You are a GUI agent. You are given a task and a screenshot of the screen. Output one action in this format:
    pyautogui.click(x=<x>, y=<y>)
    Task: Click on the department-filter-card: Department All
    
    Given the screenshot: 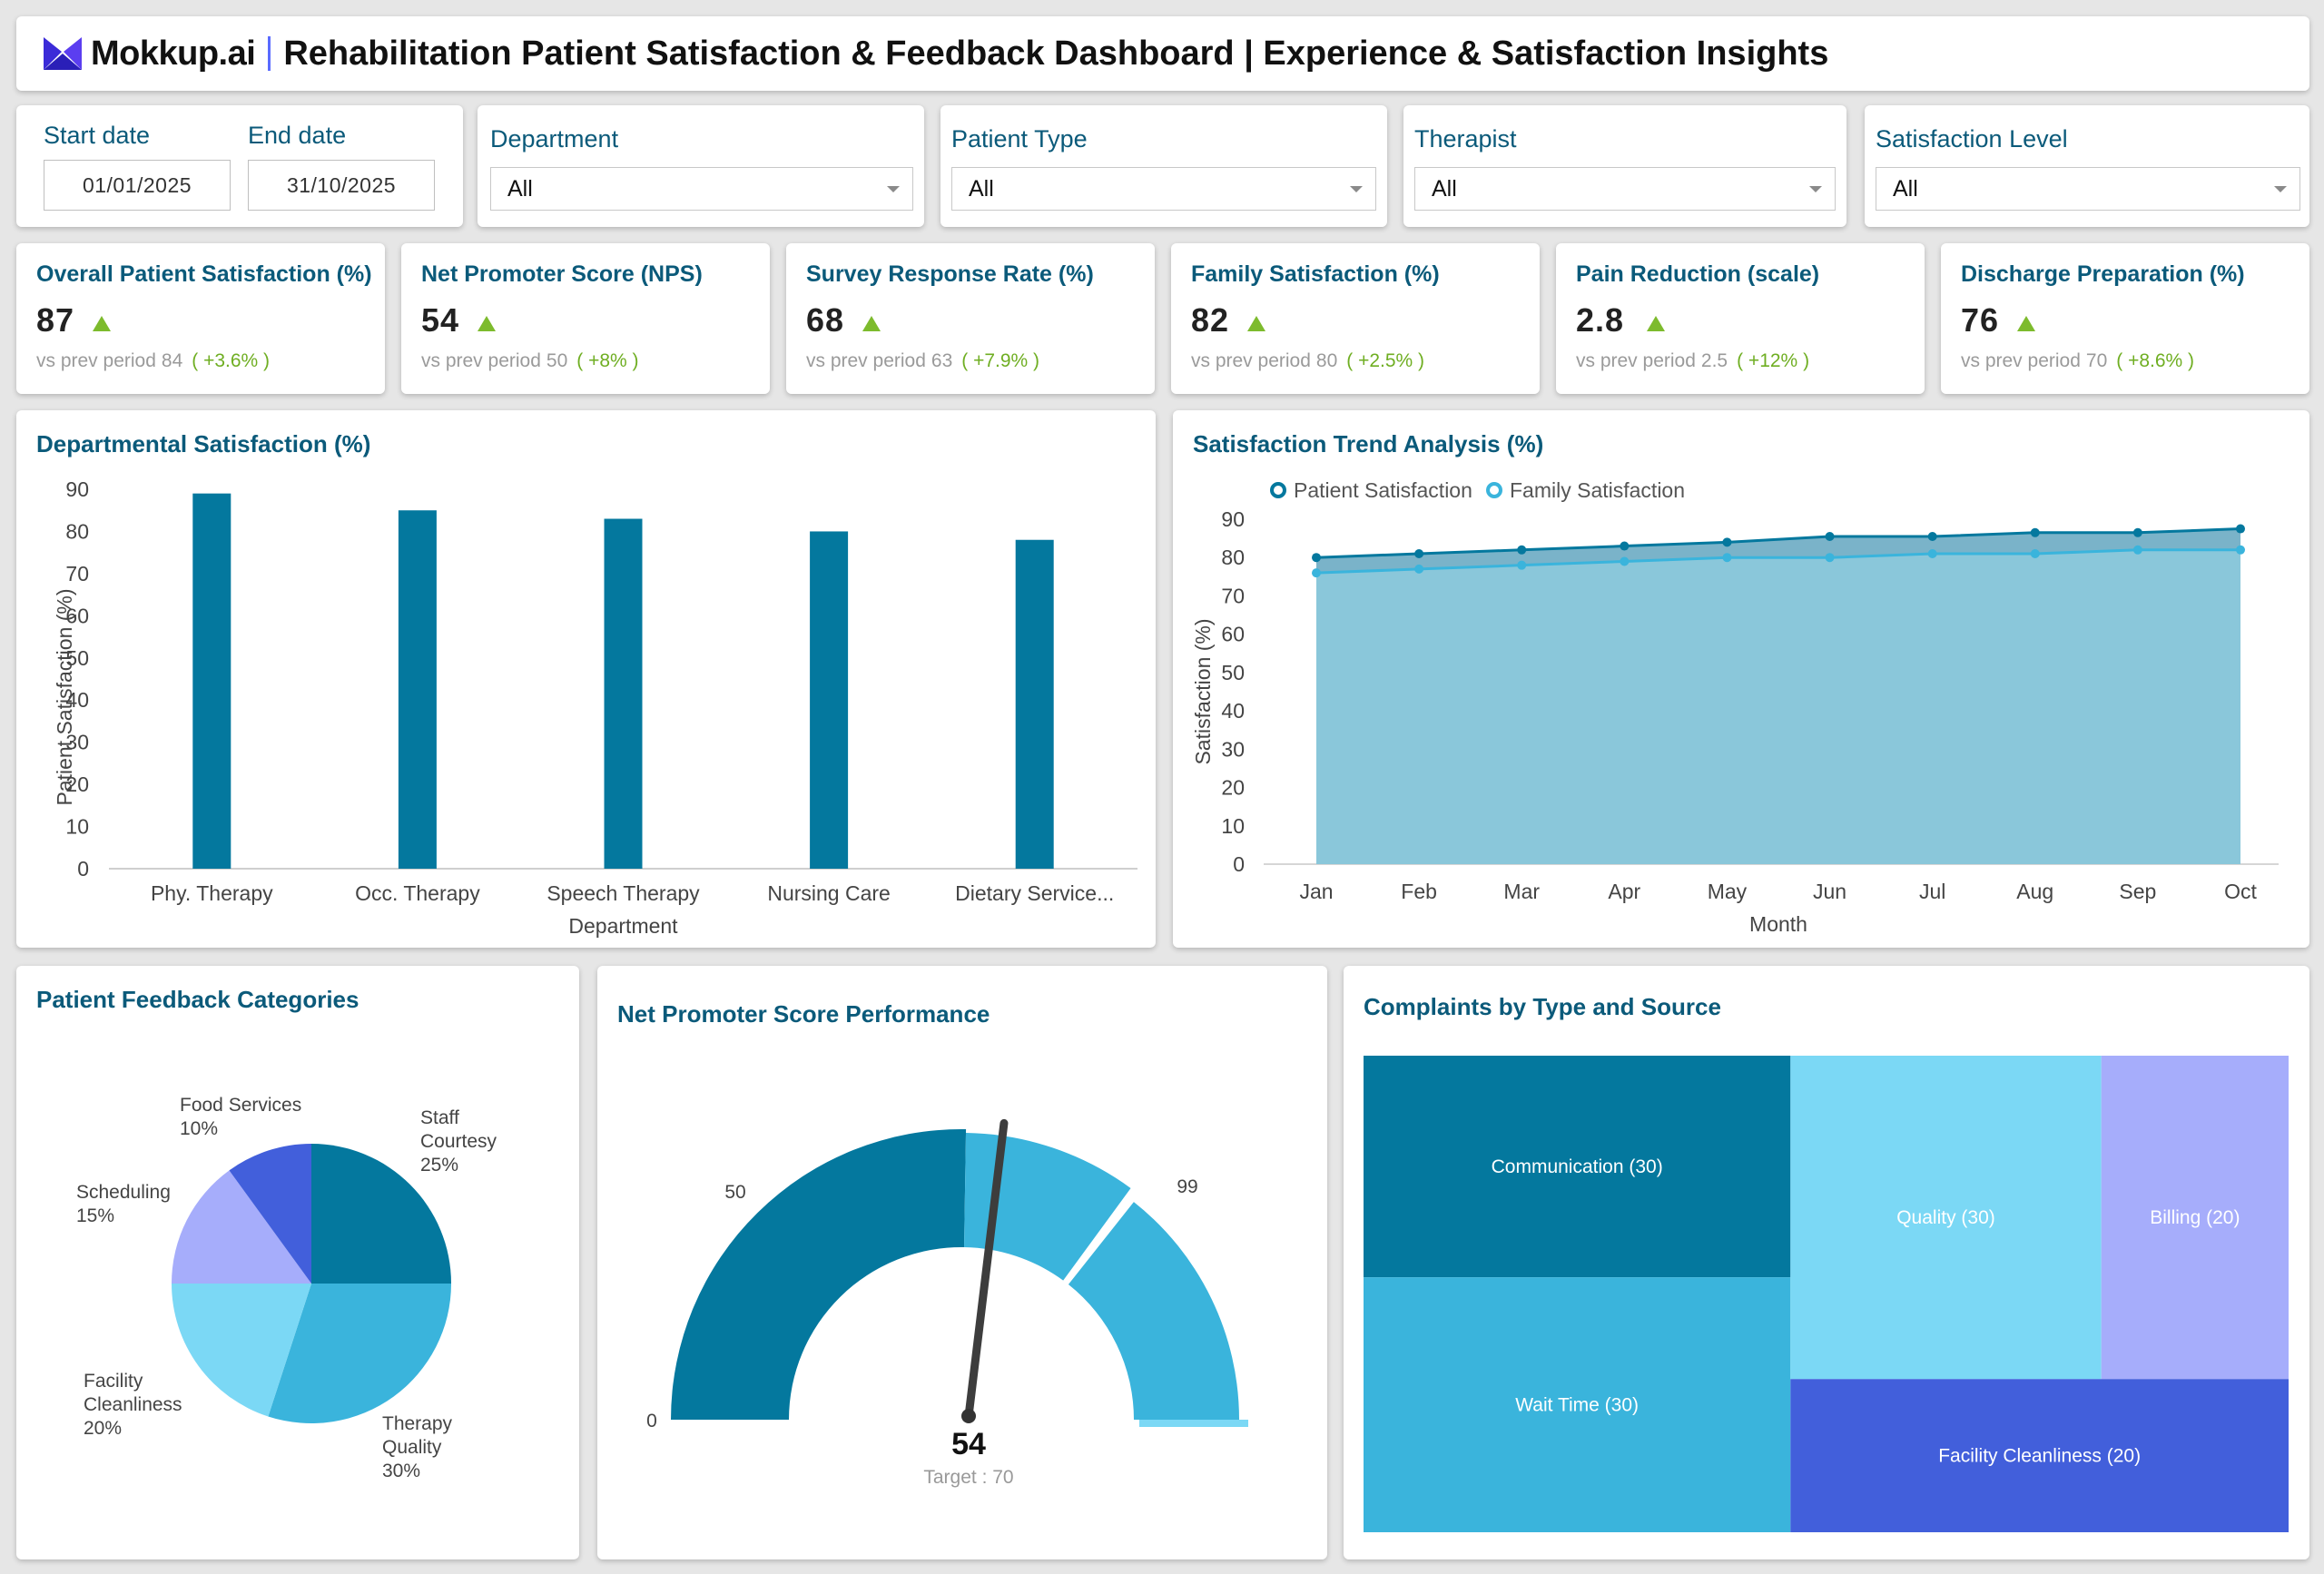 What is the action you would take?
    pyautogui.click(x=701, y=166)
    